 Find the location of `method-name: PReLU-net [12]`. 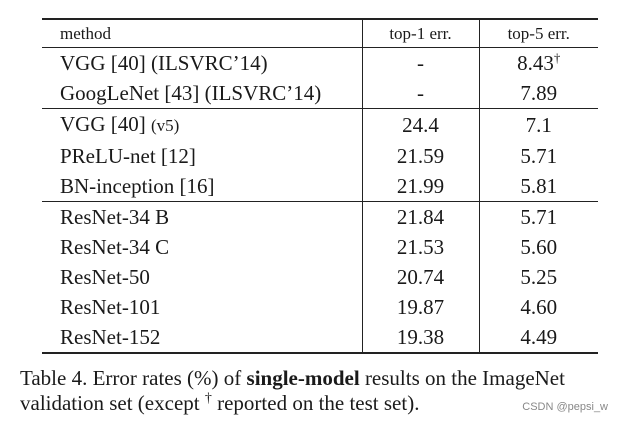

method-name: PReLU-net [12] is located at coordinates (128, 156).